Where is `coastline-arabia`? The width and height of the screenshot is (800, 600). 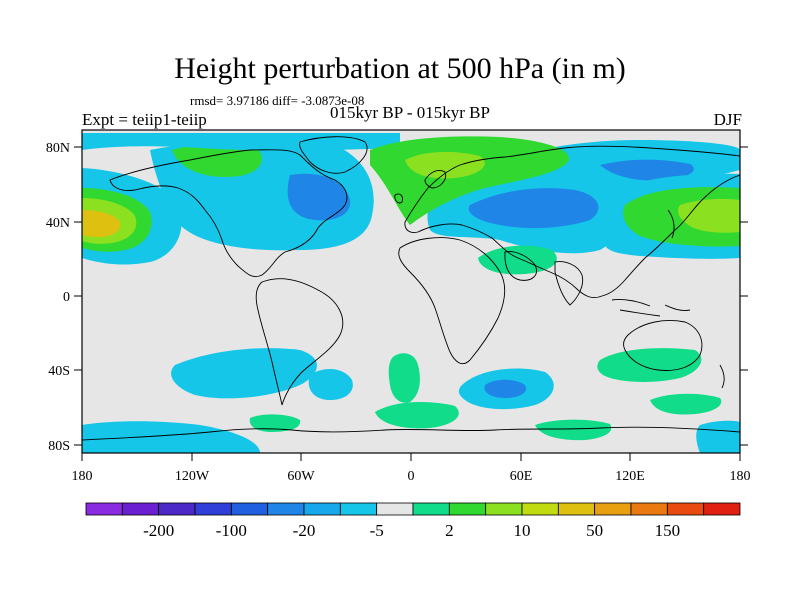 coastline-arabia is located at coordinates (520, 266).